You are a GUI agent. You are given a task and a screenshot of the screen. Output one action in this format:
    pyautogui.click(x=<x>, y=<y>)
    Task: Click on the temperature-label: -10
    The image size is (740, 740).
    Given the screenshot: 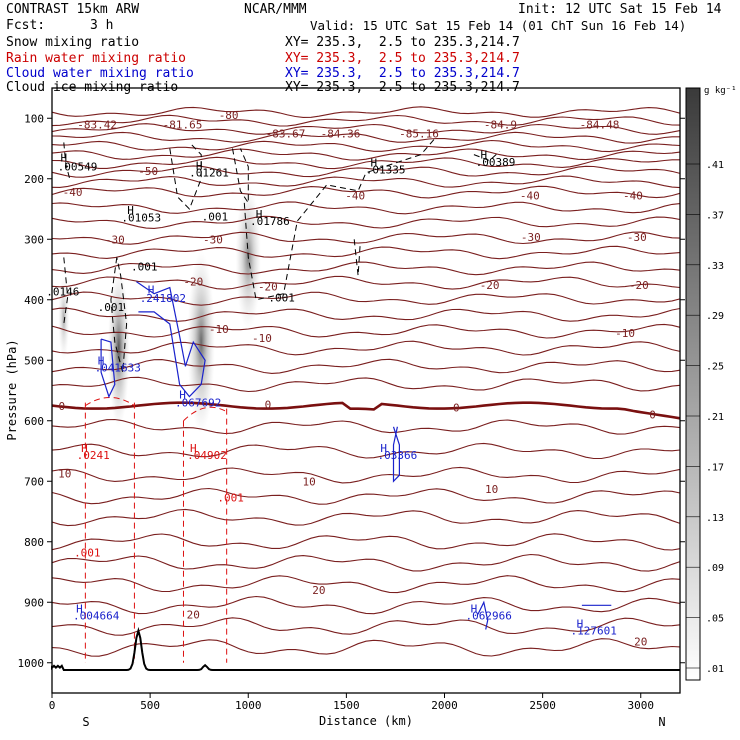 What is the action you would take?
    pyautogui.click(x=219, y=329)
    